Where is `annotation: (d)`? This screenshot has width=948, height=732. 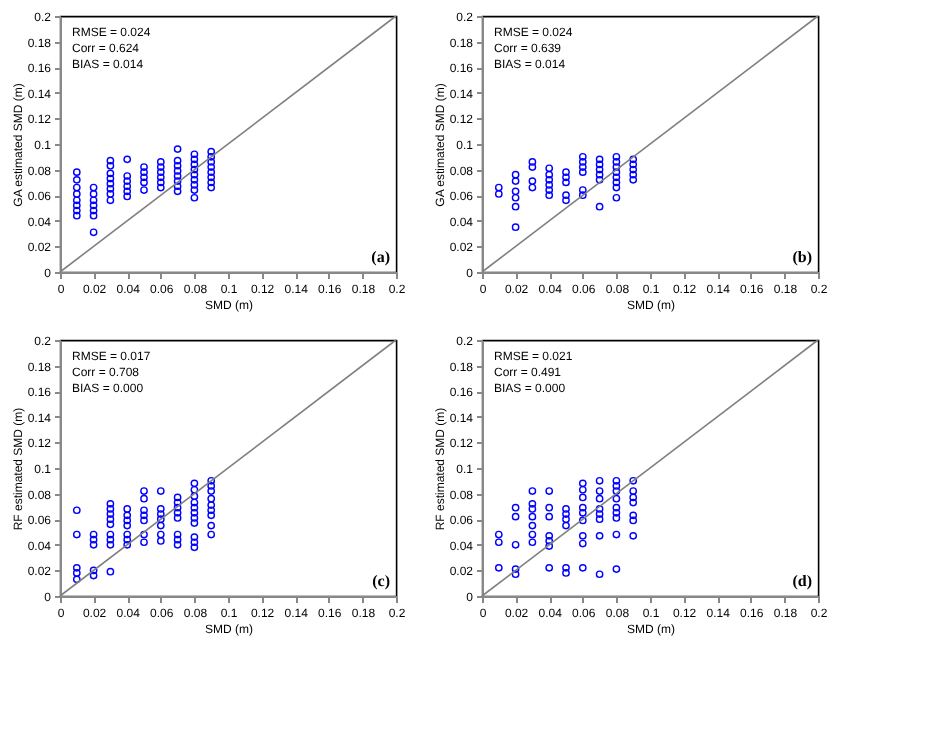
annotation: (d) is located at coordinates (802, 581).